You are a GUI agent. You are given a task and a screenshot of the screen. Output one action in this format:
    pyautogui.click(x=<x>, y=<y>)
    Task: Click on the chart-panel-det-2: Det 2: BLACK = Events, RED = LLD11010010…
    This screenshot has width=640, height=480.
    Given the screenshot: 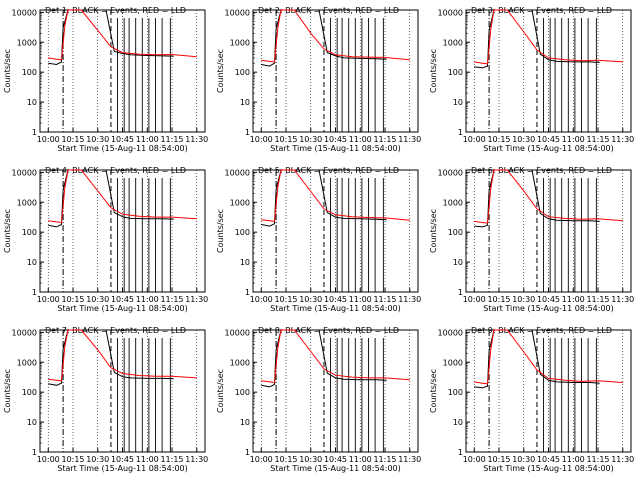 What is the action you would take?
    pyautogui.click(x=318, y=79)
    